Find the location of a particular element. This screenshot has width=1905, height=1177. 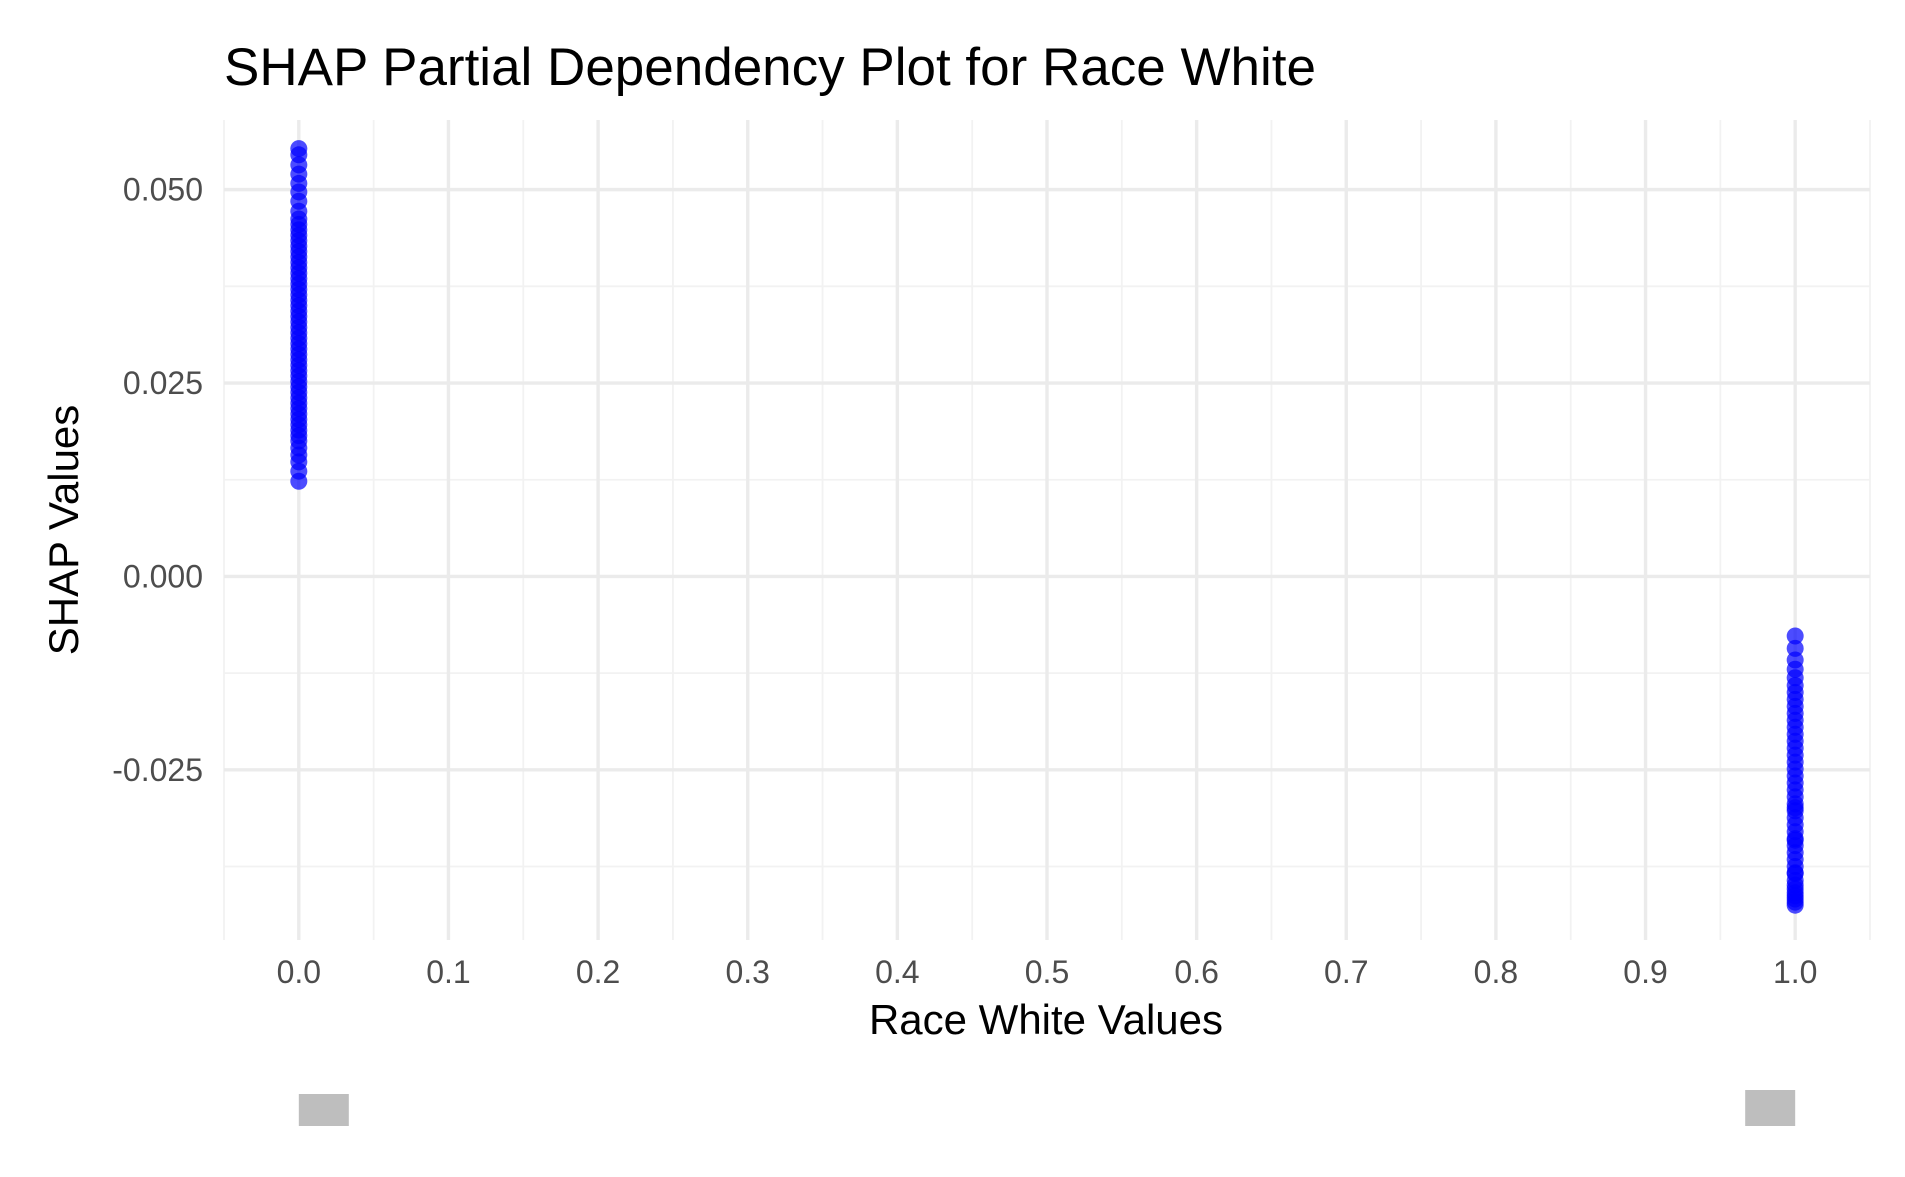

x-tick-label: 1.0 is located at coordinates (1795, 972).